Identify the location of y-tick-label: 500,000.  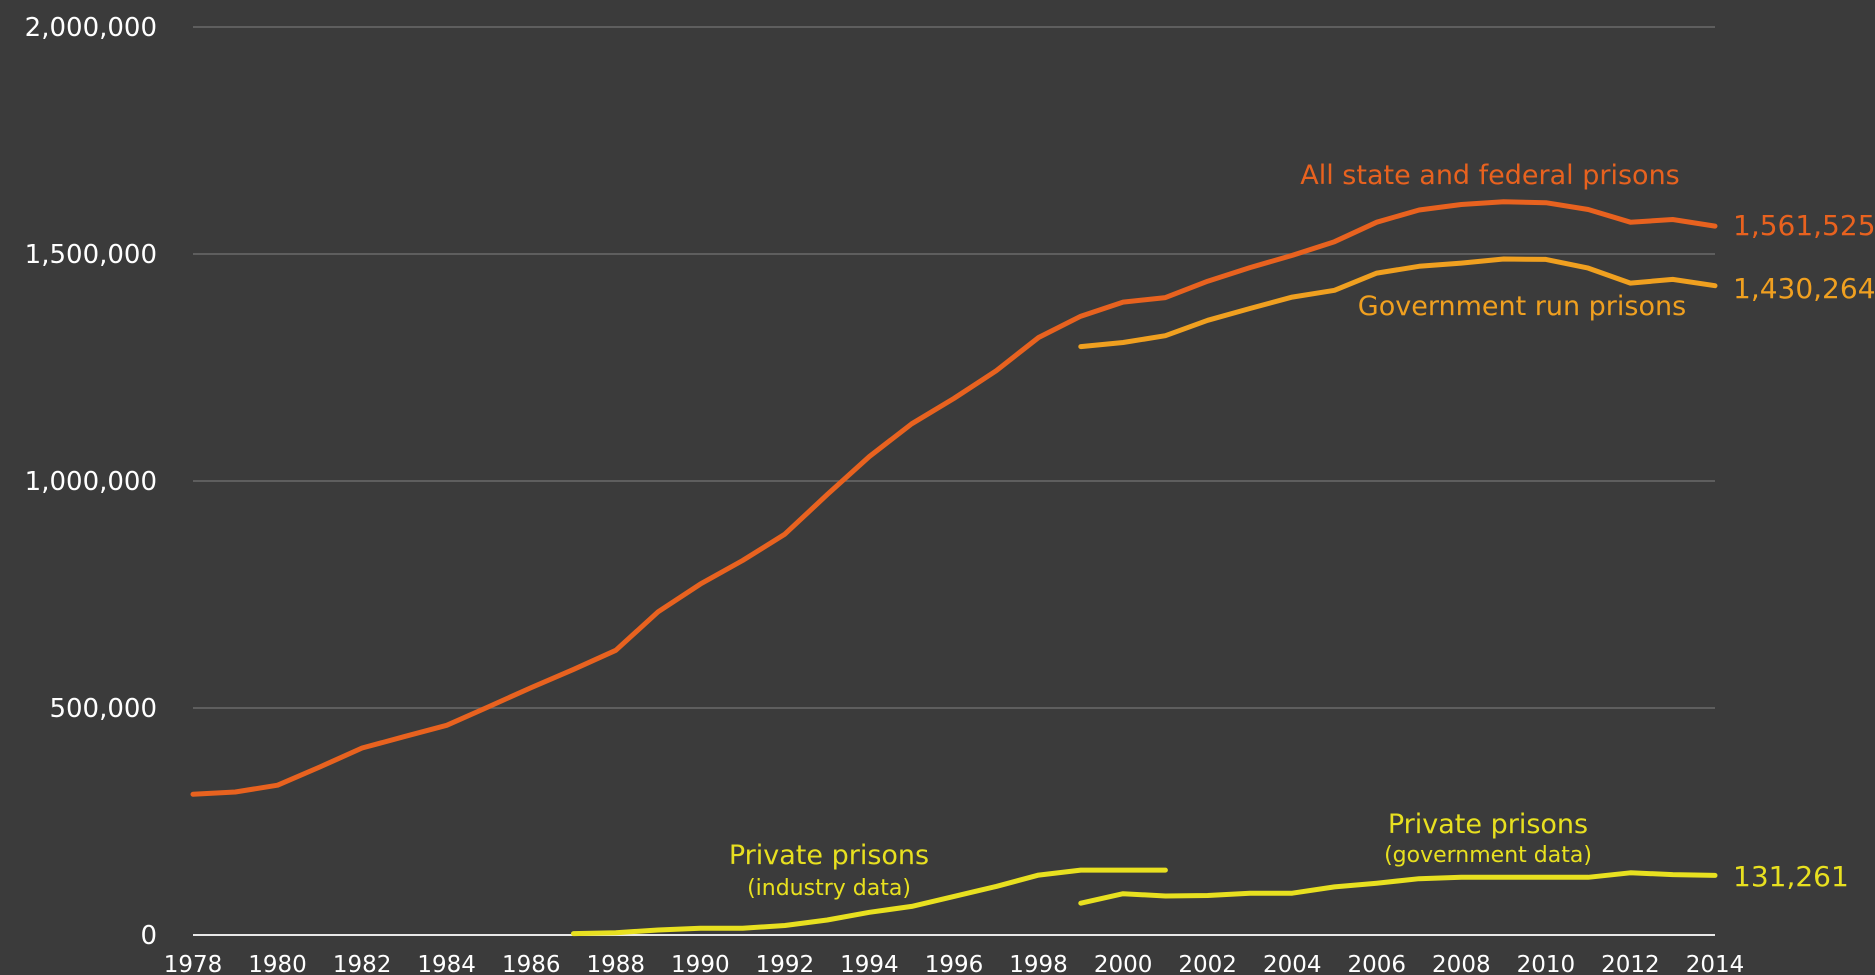
(103, 709).